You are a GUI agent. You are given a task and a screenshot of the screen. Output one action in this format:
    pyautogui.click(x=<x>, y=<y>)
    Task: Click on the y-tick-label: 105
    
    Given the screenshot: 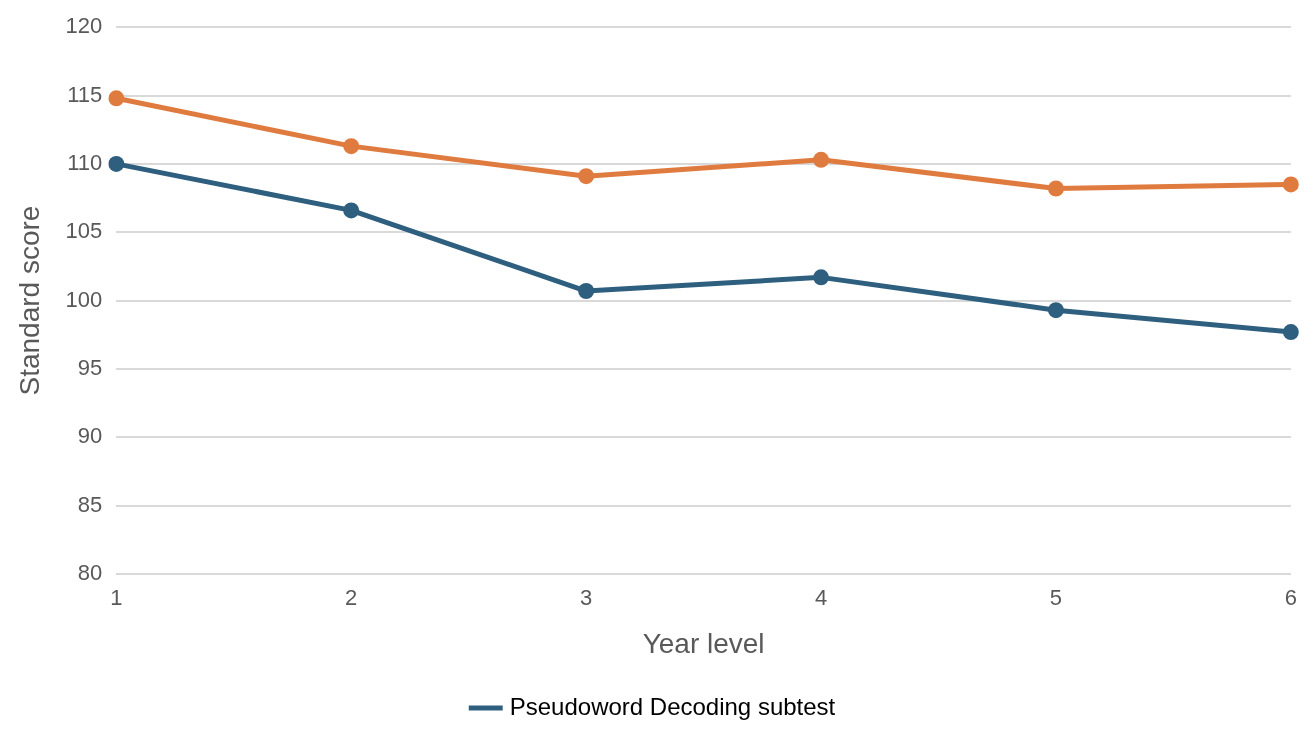 What is the action you would take?
    pyautogui.click(x=84, y=231)
    